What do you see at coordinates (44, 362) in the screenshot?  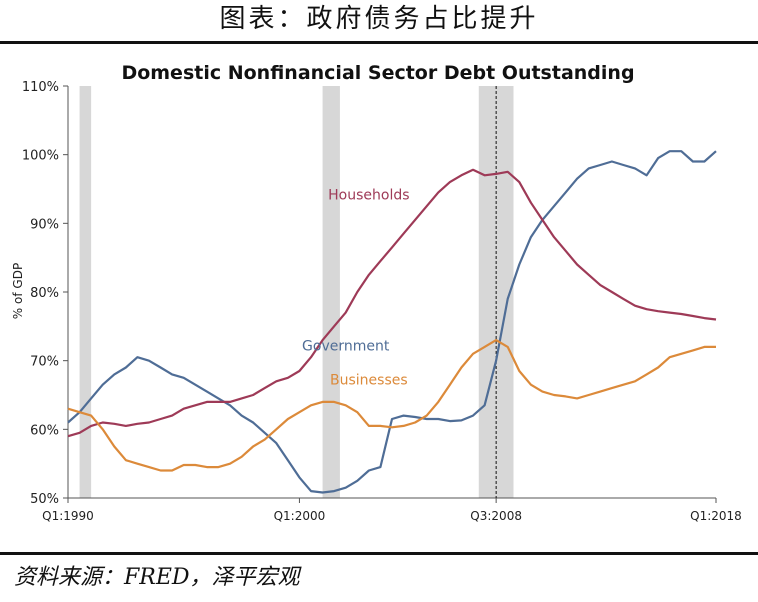 I see `y-tick-label: 70%` at bounding box center [44, 362].